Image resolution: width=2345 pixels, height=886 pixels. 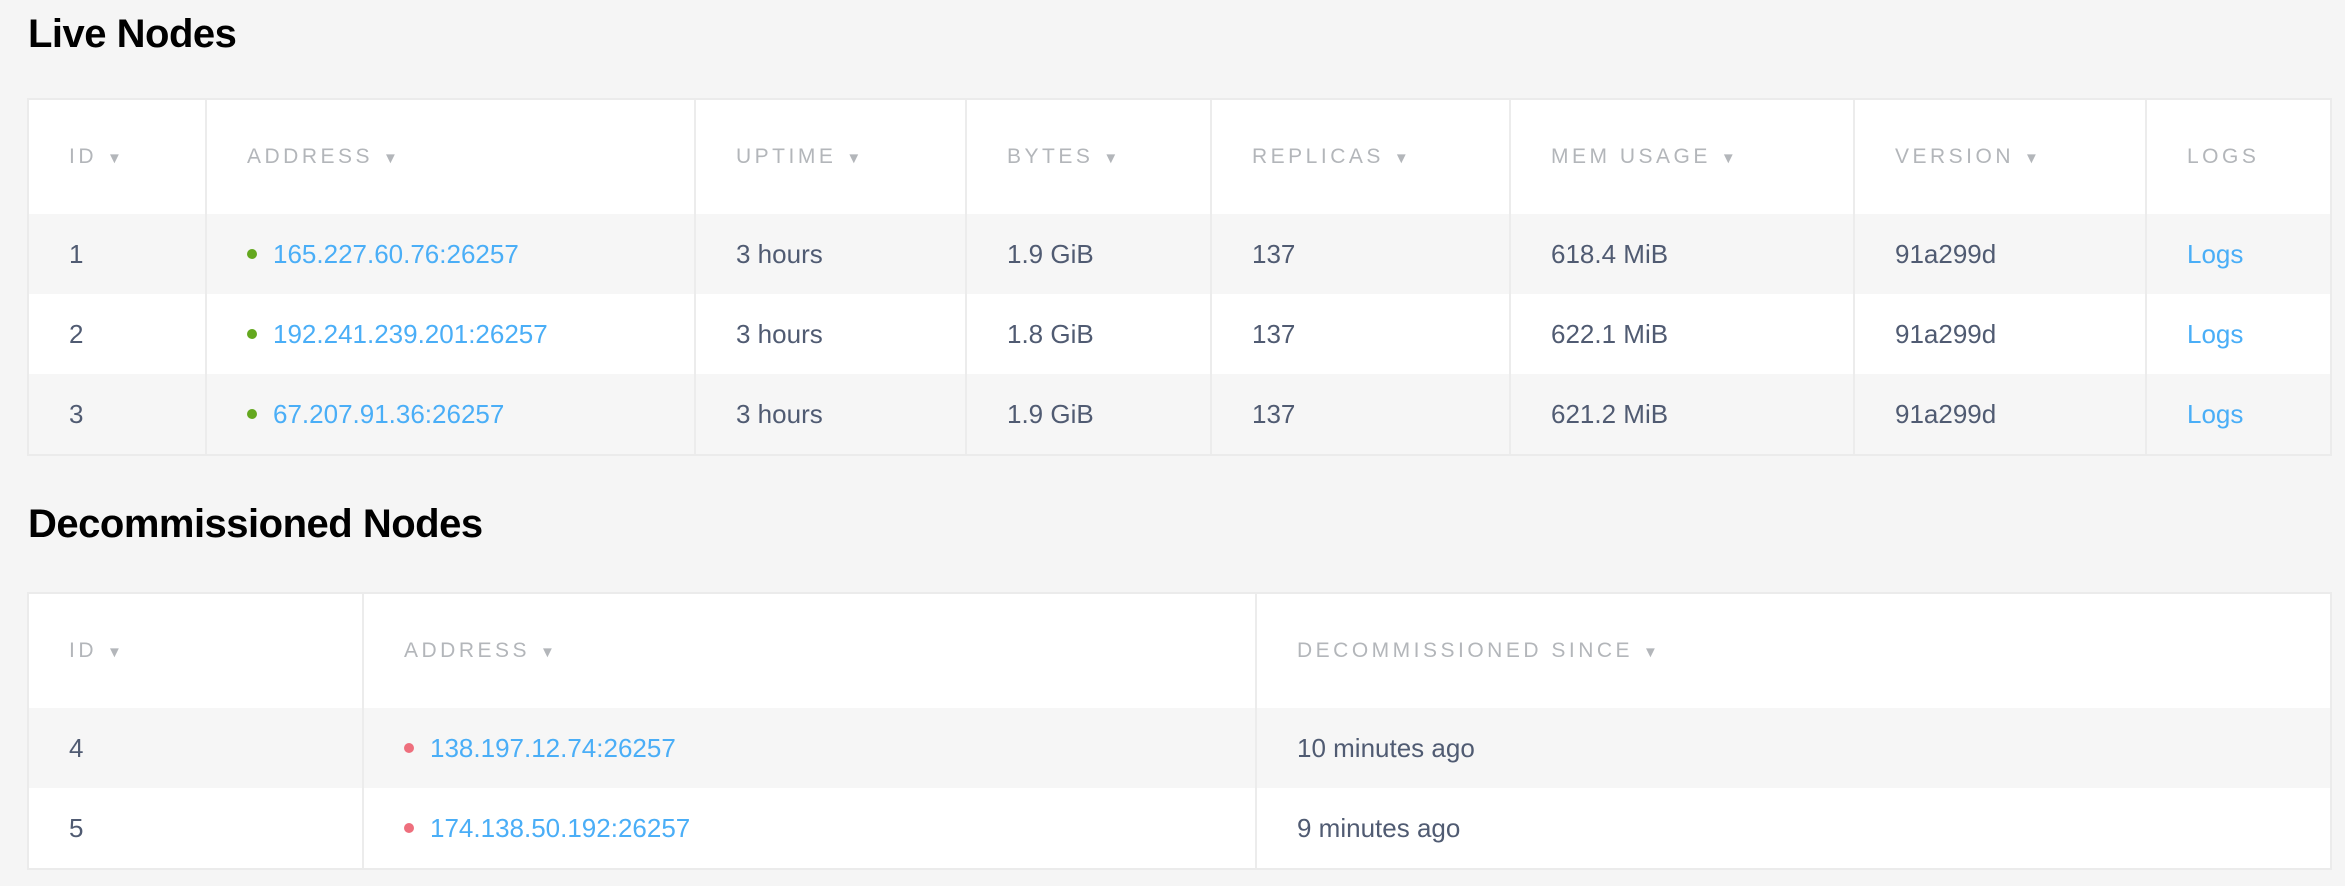 What do you see at coordinates (786, 156) in the screenshot?
I see `column-label: Uptime` at bounding box center [786, 156].